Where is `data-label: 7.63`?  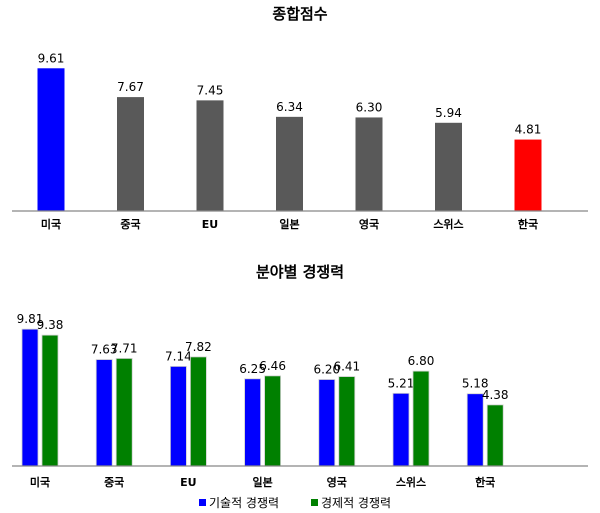
data-label: 7.63 is located at coordinates (104, 350).